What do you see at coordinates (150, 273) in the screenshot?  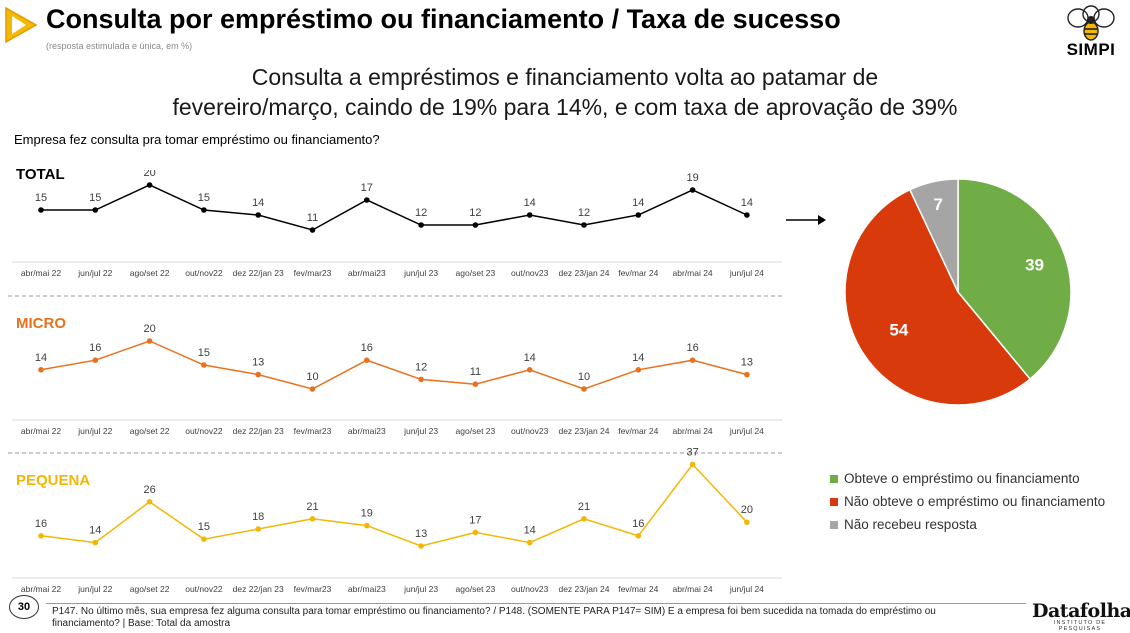 I see `x-tick-label: ago/set 22` at bounding box center [150, 273].